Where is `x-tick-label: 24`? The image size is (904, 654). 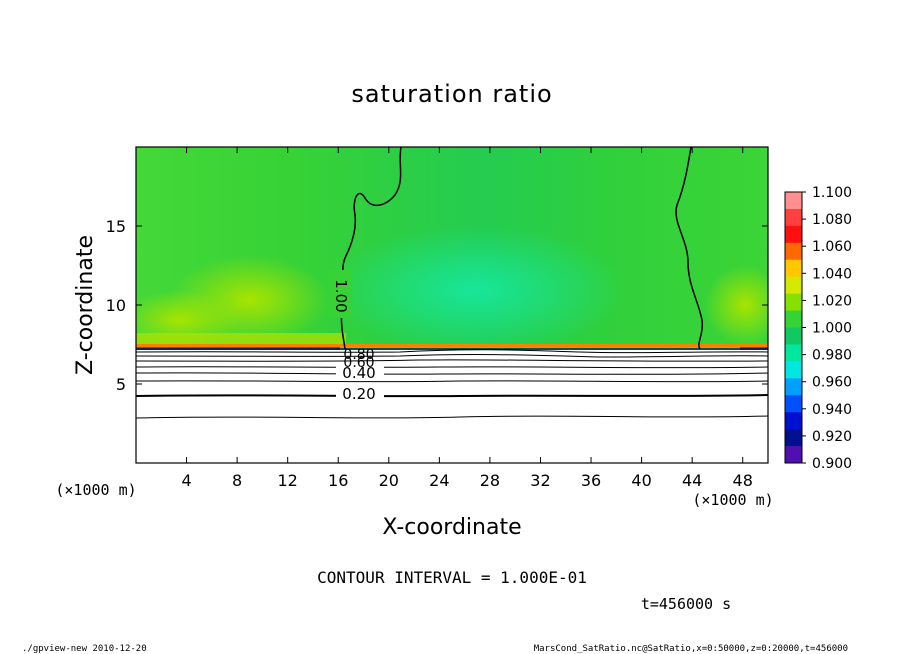 x-tick-label: 24 is located at coordinates (439, 480).